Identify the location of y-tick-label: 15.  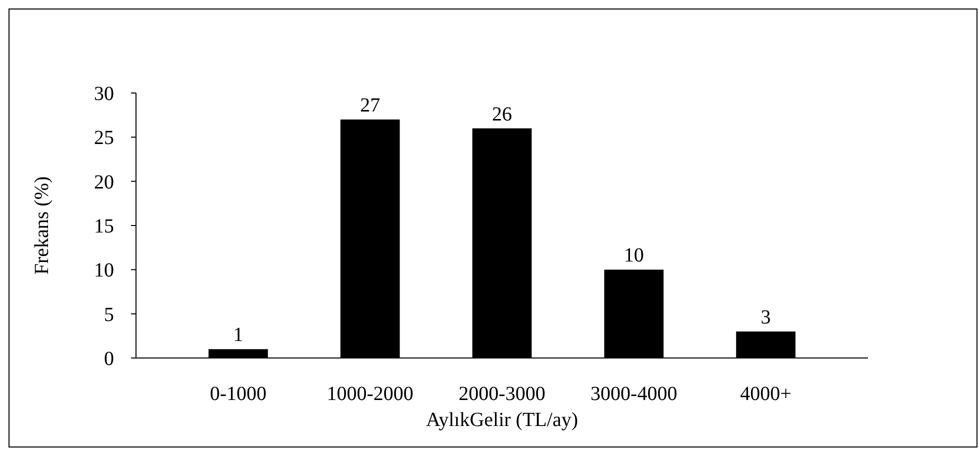
(104, 227).